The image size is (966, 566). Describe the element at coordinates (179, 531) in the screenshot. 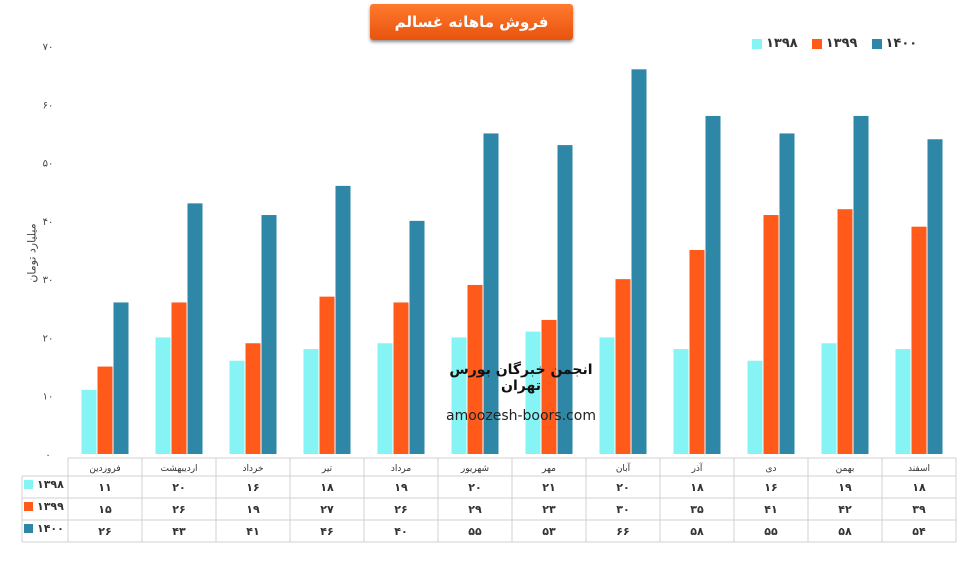

I see `table-cell-value: ۴۳` at that location.